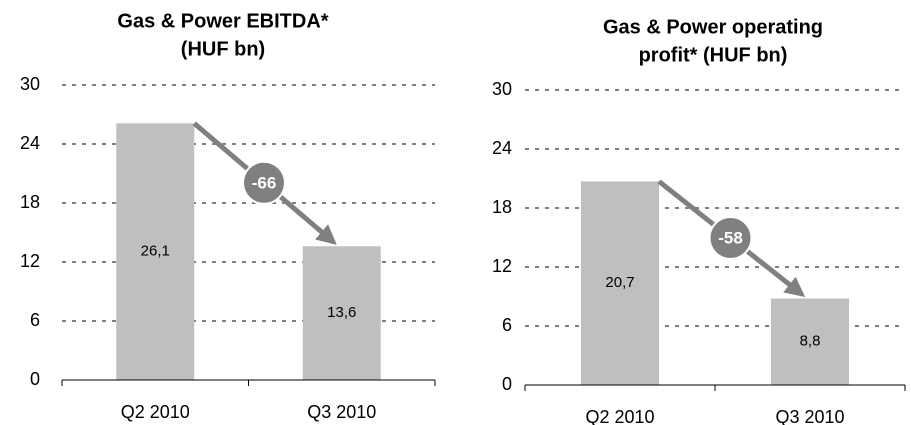  I want to click on annotation: -66, so click(264, 182).